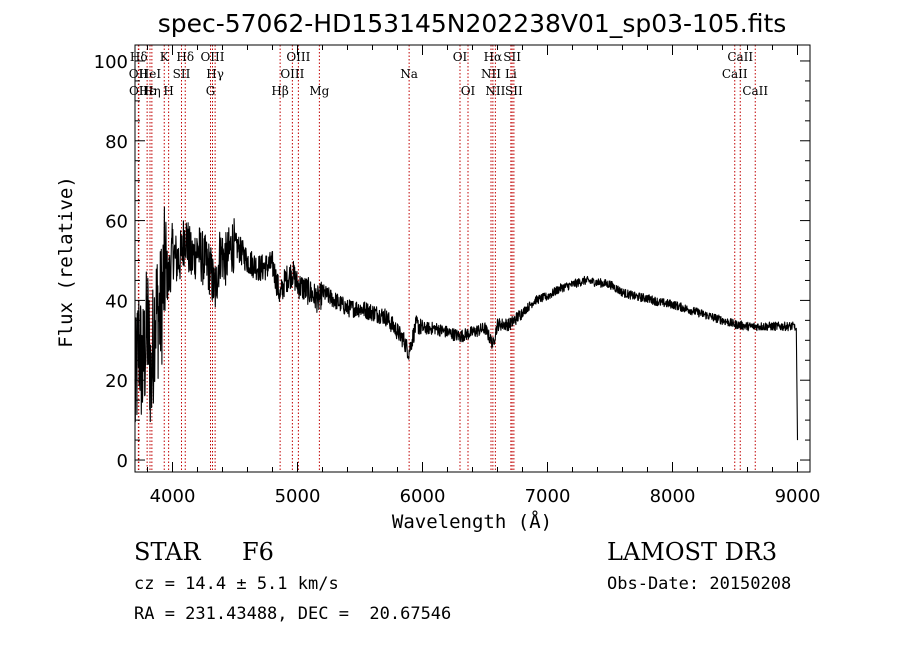 Image resolution: width=900 pixels, height=649 pixels. Describe the element at coordinates (472, 521) in the screenshot. I see `x-axis-label: Wavelength (Å)` at that location.